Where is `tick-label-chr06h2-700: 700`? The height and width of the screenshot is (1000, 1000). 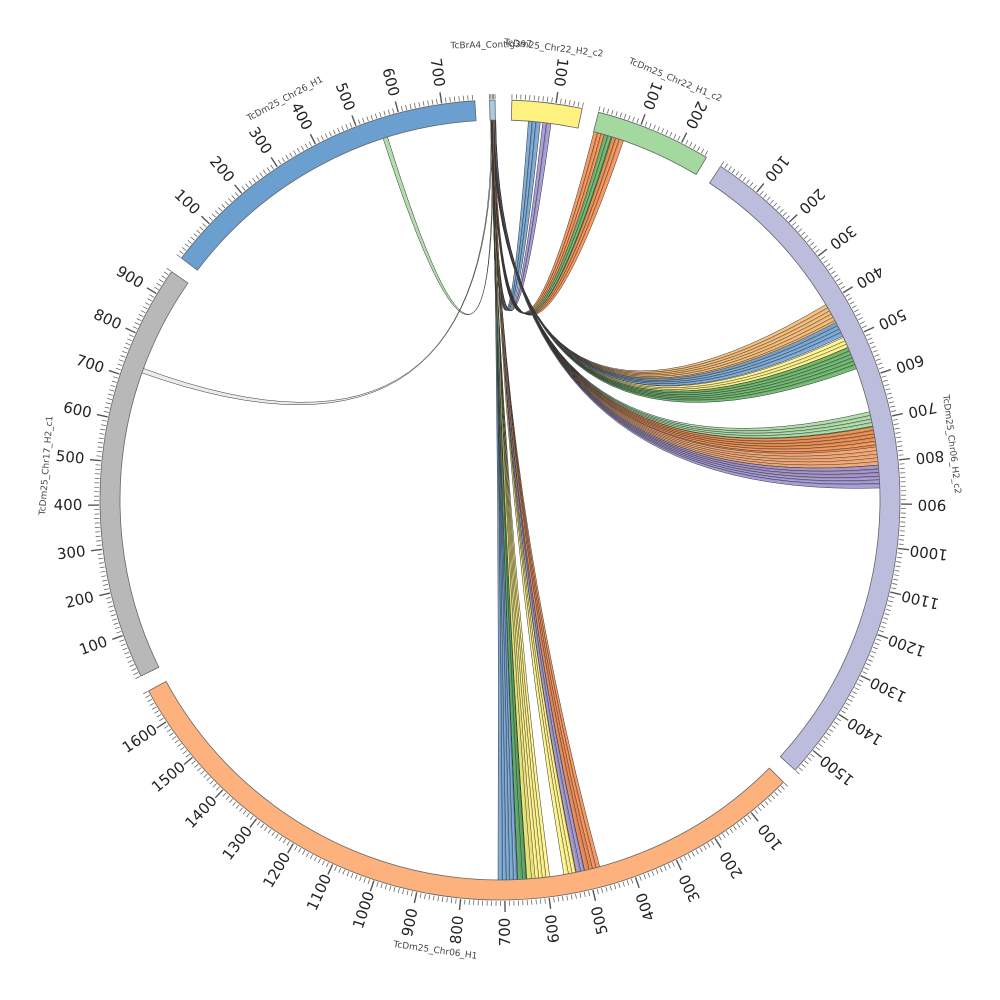
tick-label-chr06h2-700: 700 is located at coordinates (923, 410).